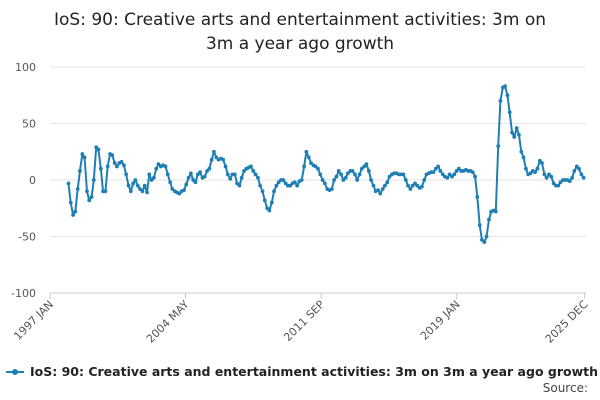 The height and width of the screenshot is (400, 600). I want to click on y-tick-label: 100, so click(25, 67).